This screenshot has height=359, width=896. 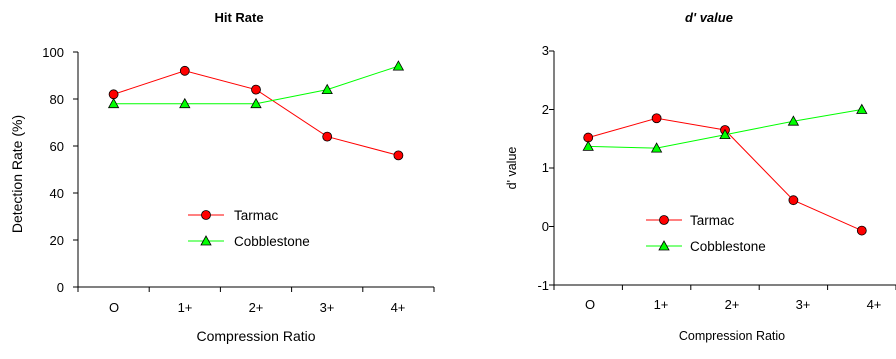 I want to click on hit-rate-y-tick-label: 0, so click(x=60, y=287).